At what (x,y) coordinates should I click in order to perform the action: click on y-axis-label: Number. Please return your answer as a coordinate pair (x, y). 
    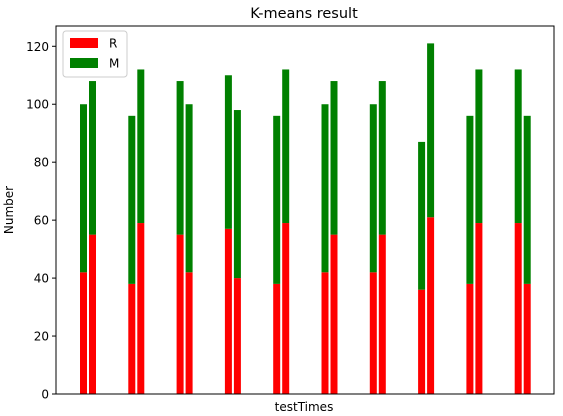
    Looking at the image, I should click on (9, 210).